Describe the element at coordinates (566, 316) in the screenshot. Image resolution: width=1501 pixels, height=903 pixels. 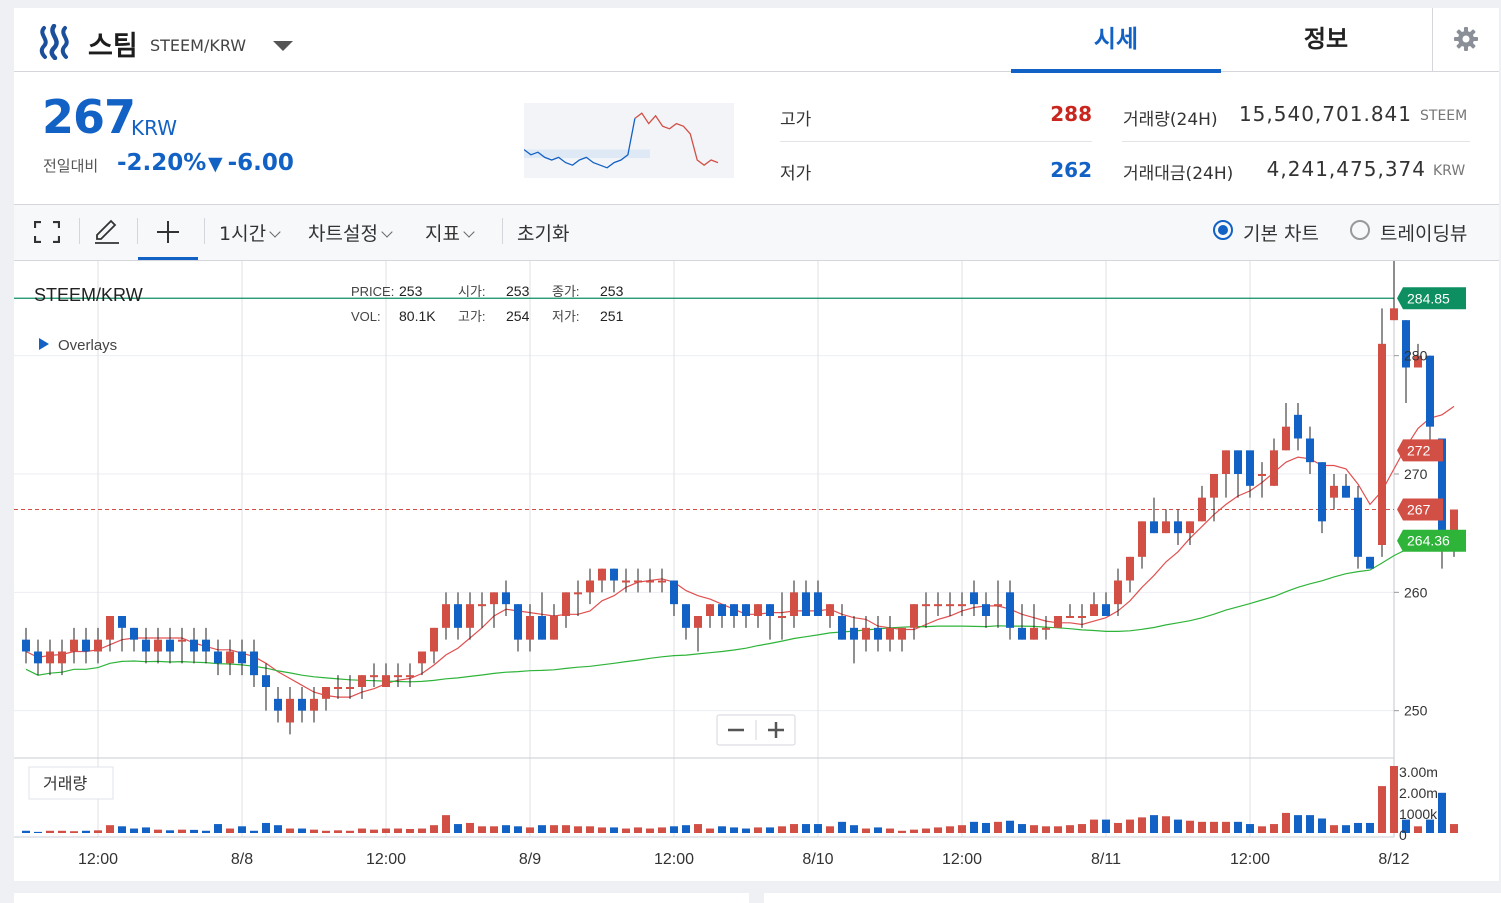
I see `legend-low-label: 저가:` at that location.